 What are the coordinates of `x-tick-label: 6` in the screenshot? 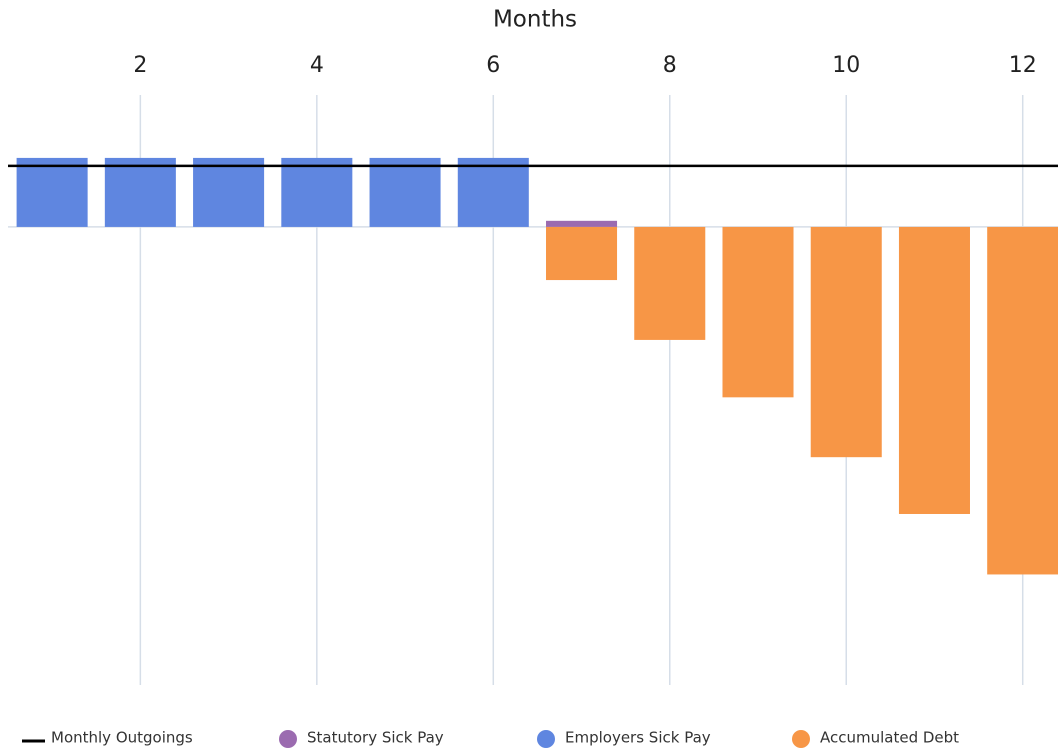 It's located at (493, 65).